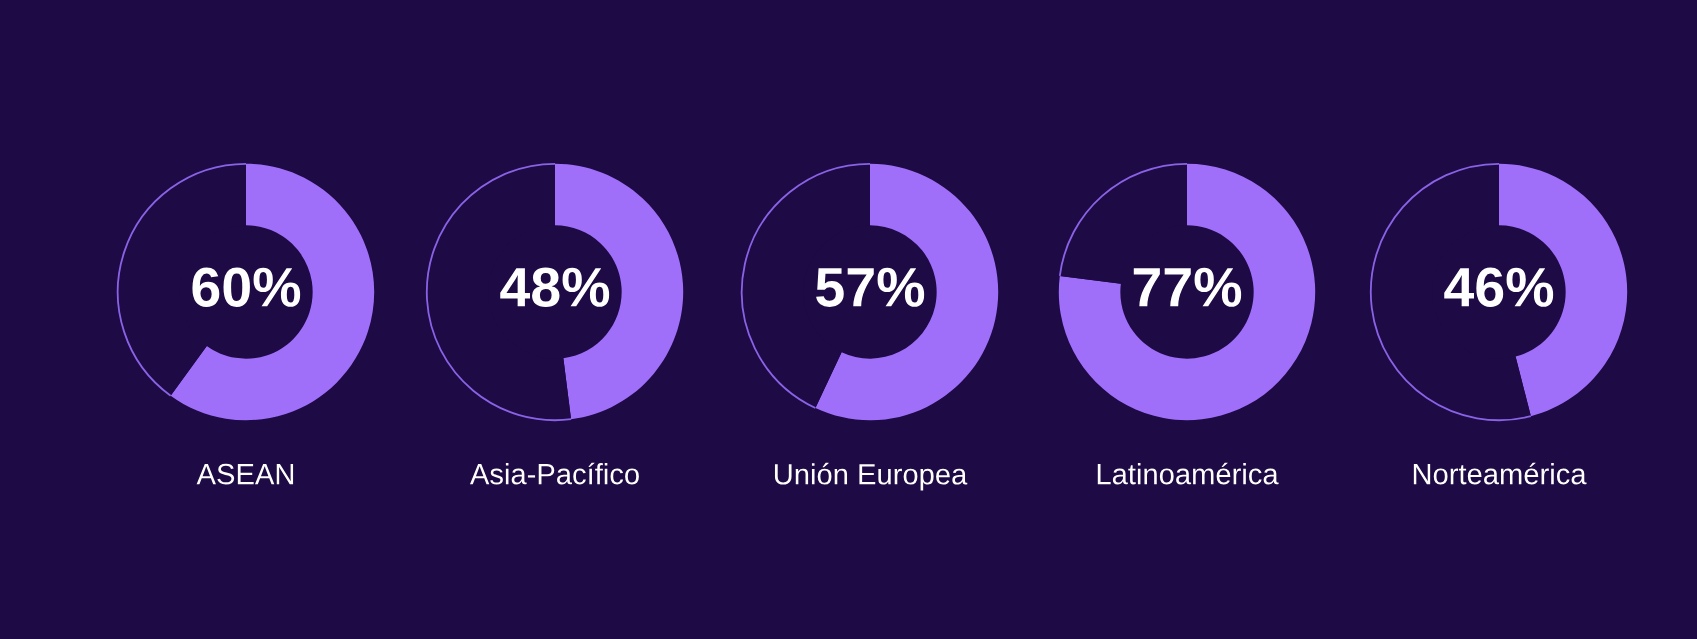  I want to click on data-label: 48%, so click(555, 287).